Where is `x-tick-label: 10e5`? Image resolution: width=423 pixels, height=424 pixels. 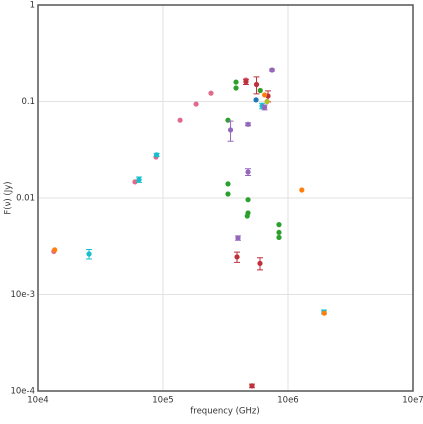
x-tick-label: 10e5 is located at coordinates (162, 401).